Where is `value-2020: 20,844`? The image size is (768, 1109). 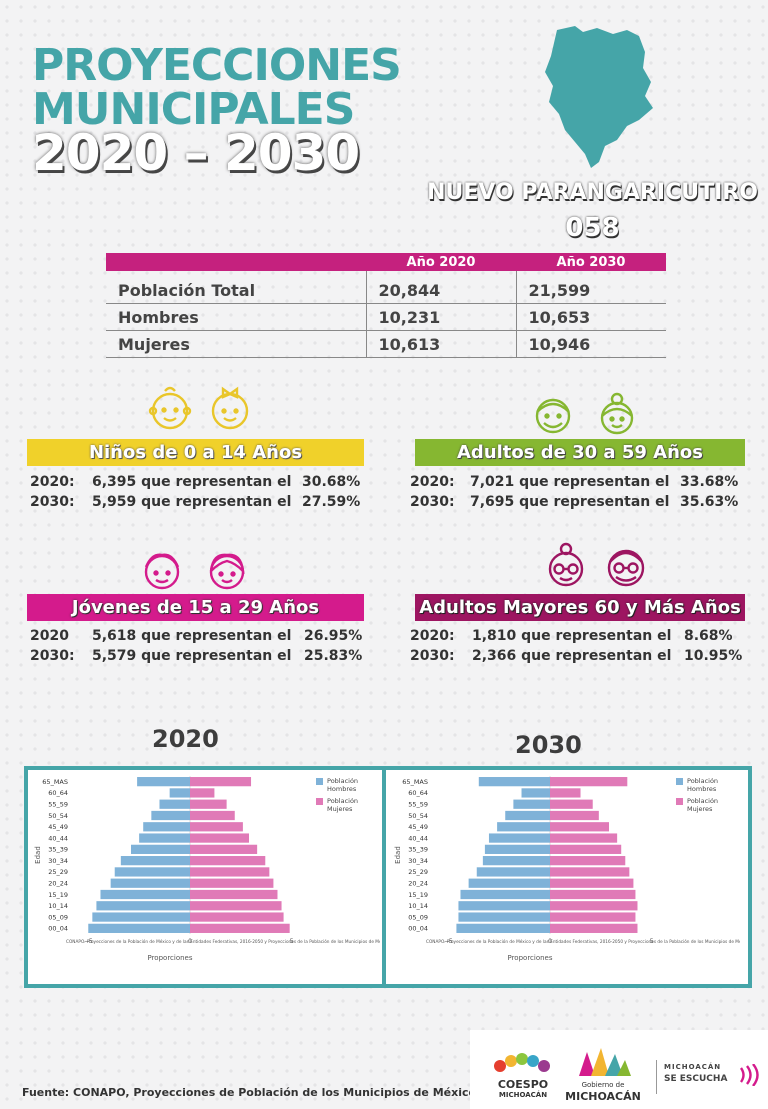 value-2020: 20,844 is located at coordinates (440, 287).